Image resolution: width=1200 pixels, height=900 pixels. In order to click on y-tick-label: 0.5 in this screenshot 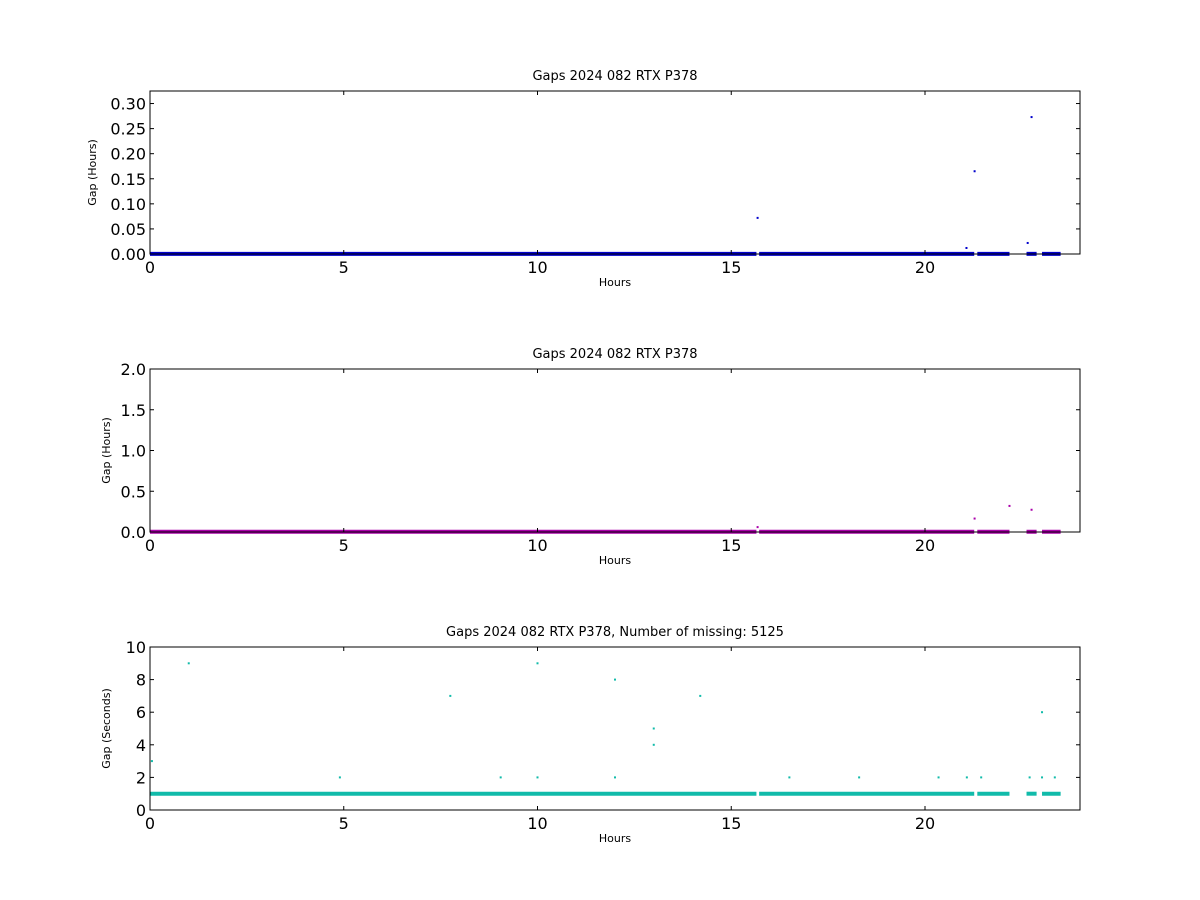, I will do `click(133, 491)`.